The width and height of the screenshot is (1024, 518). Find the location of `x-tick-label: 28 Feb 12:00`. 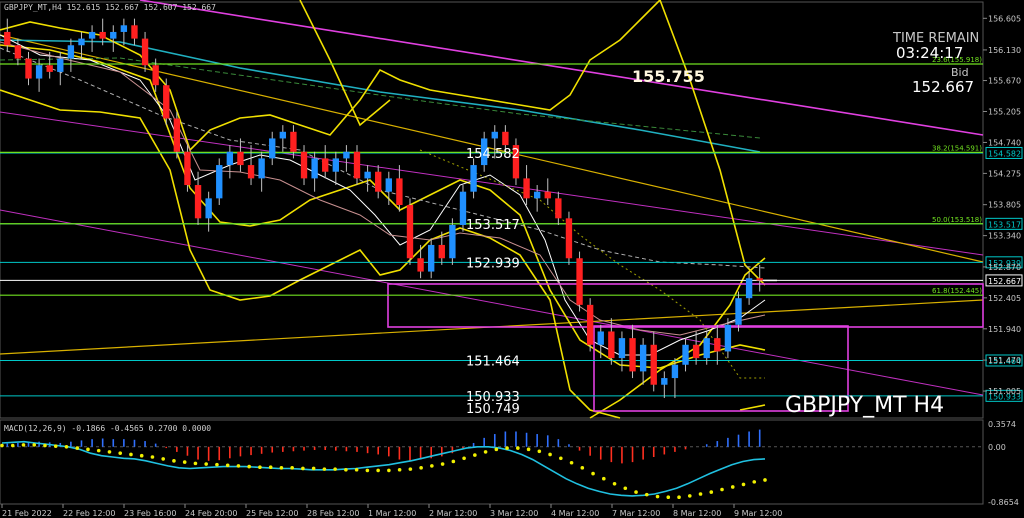

x-tick-label: 28 Feb 12:00 is located at coordinates (333, 513).